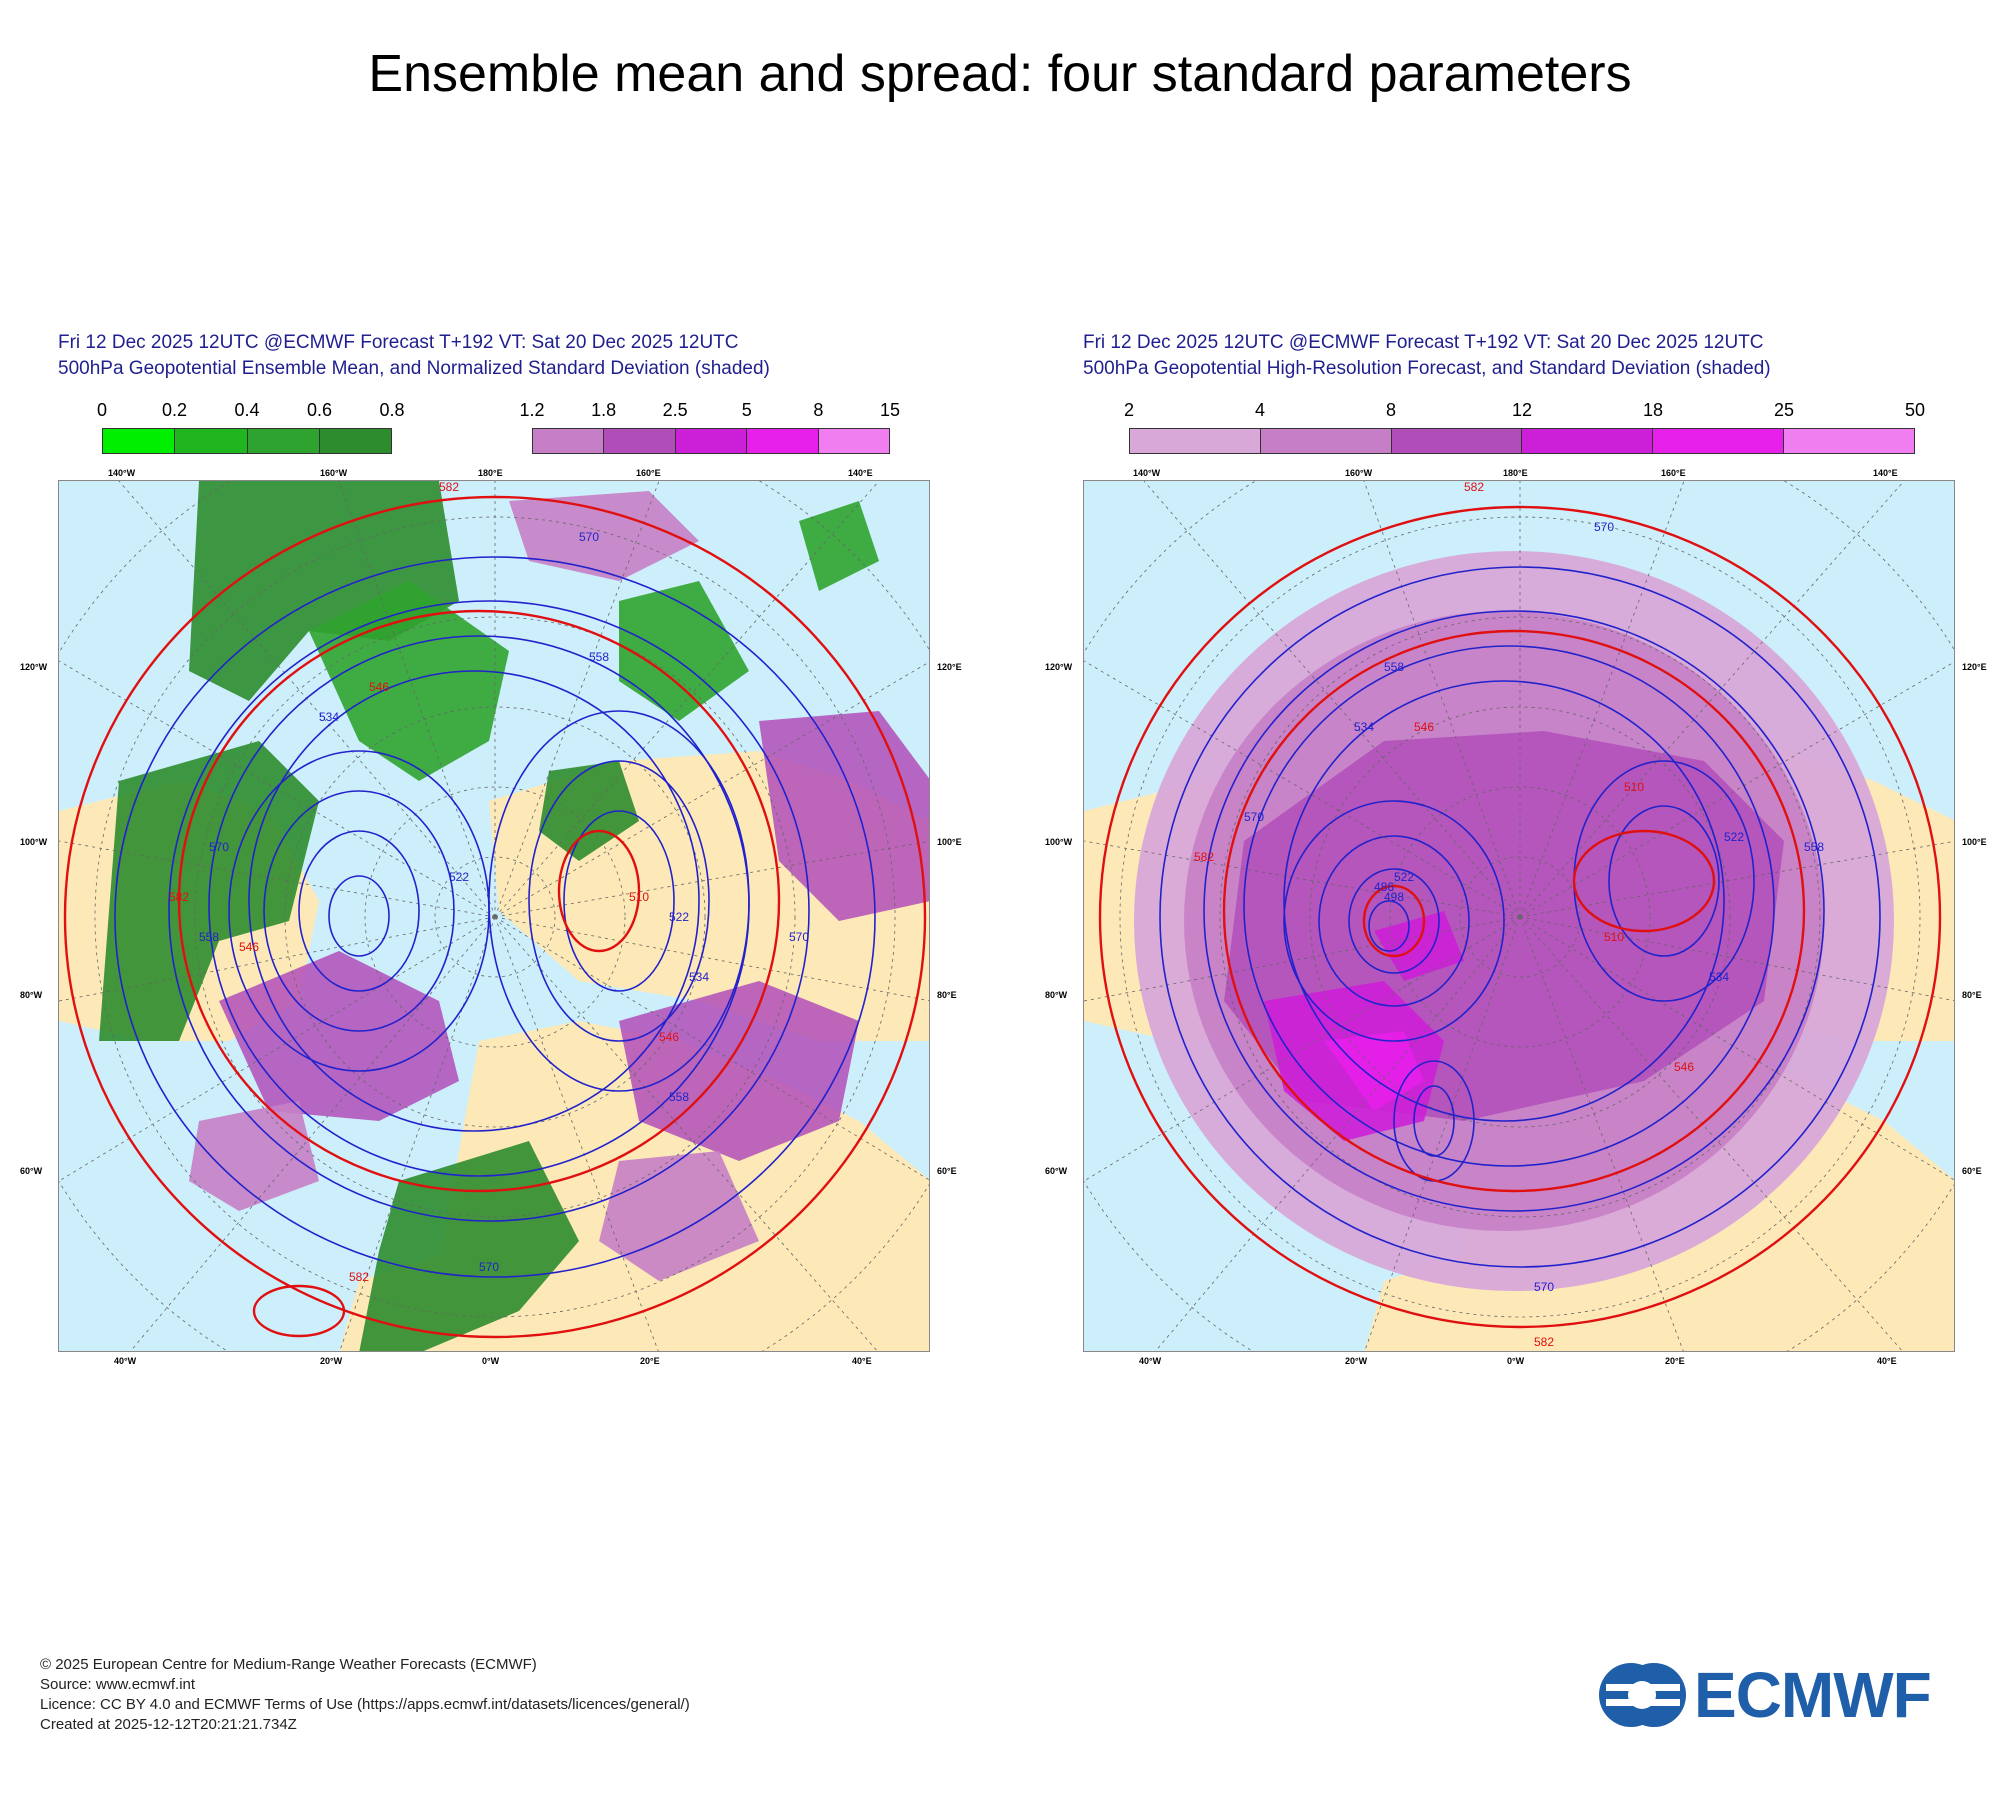 Image resolution: width=2000 pixels, height=1800 pixels. I want to click on normalized-sd-purple-legend: 1.2 1.8 2.5 5 8 15, so click(709, 430).